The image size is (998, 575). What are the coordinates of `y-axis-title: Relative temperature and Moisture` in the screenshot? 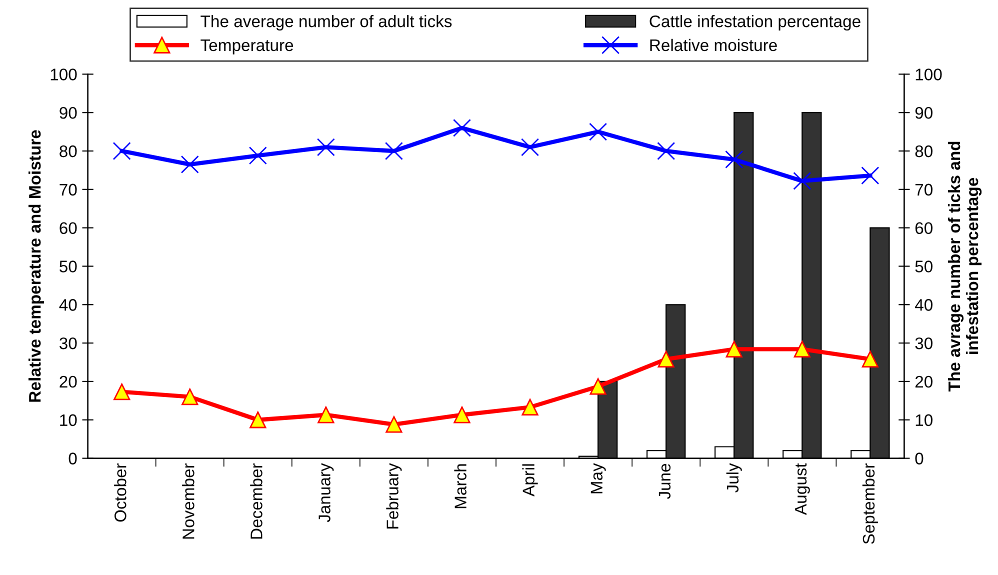 It's located at (36, 266).